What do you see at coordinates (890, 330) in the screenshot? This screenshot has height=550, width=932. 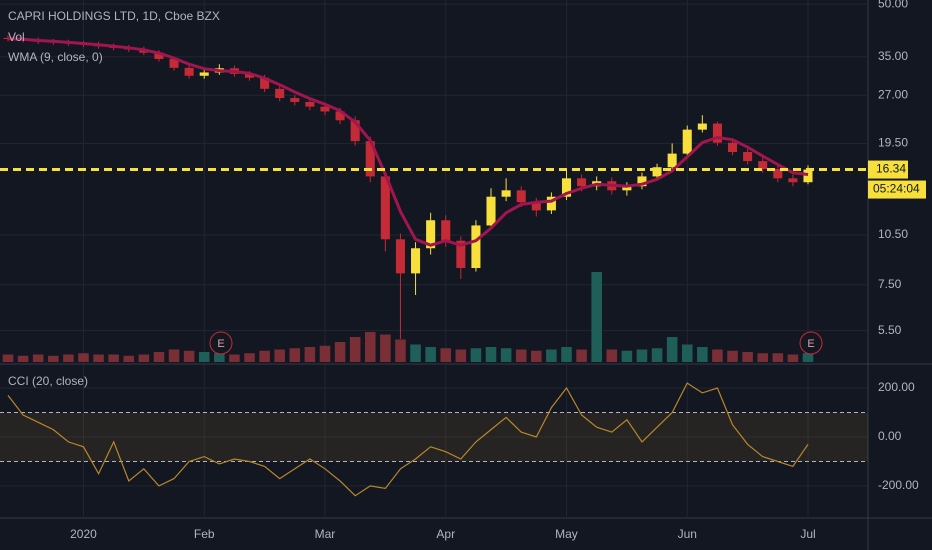 I see `y-tick-label: 5.50` at bounding box center [890, 330].